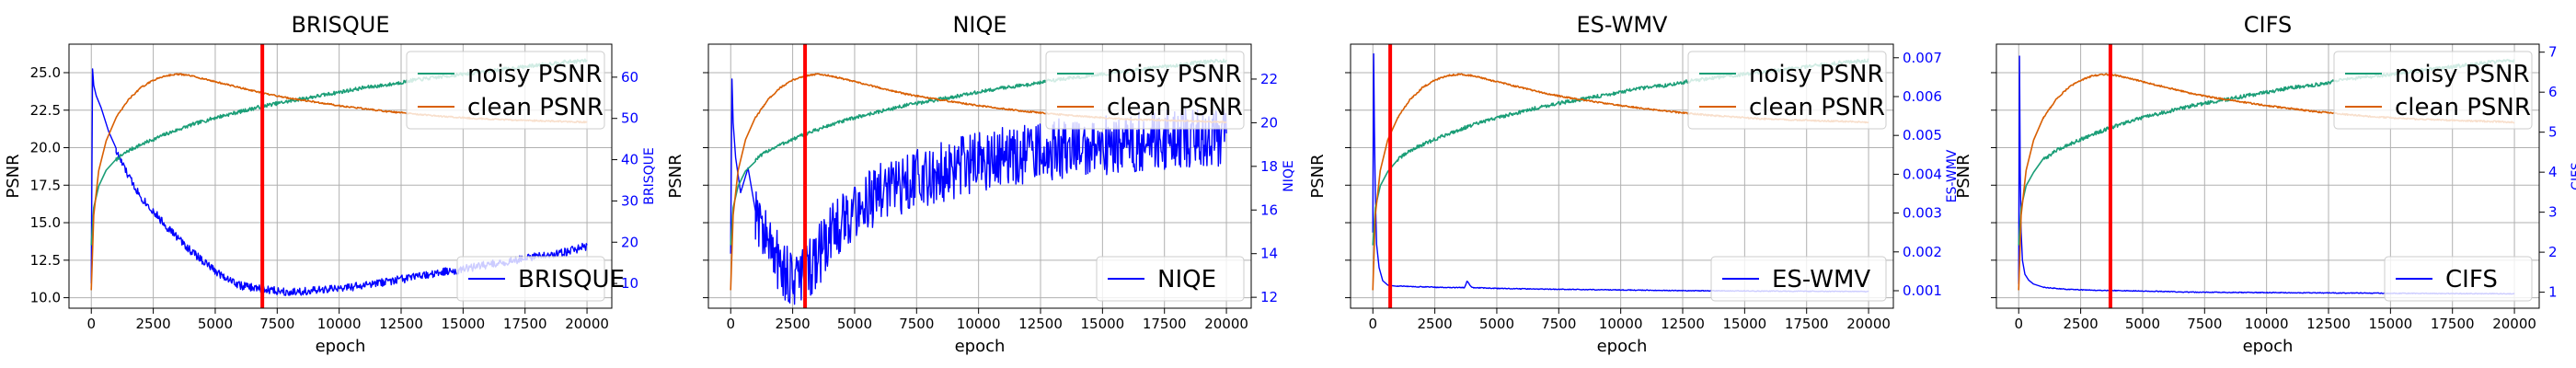  What do you see at coordinates (2553, 292) in the screenshot?
I see `y-right-tick-label: 1` at bounding box center [2553, 292].